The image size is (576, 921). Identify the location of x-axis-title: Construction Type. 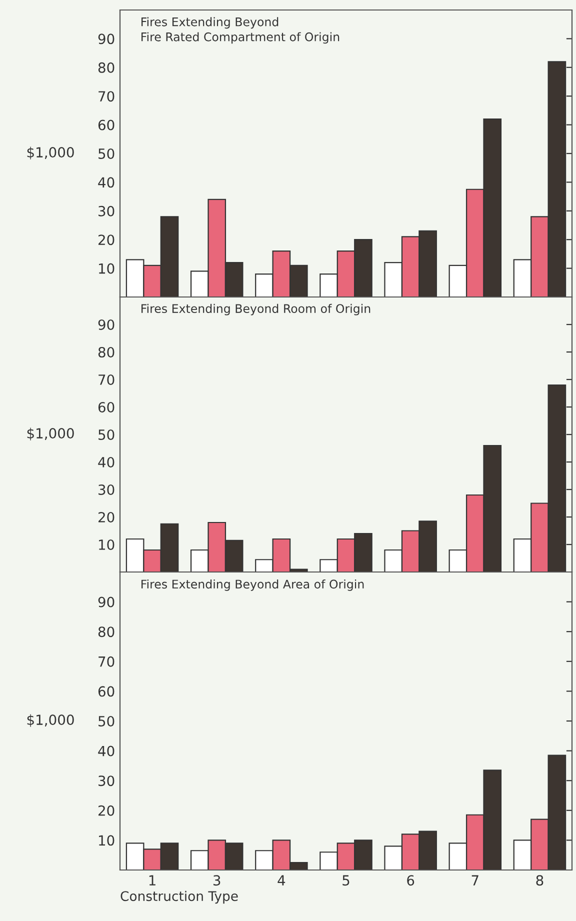
(179, 897).